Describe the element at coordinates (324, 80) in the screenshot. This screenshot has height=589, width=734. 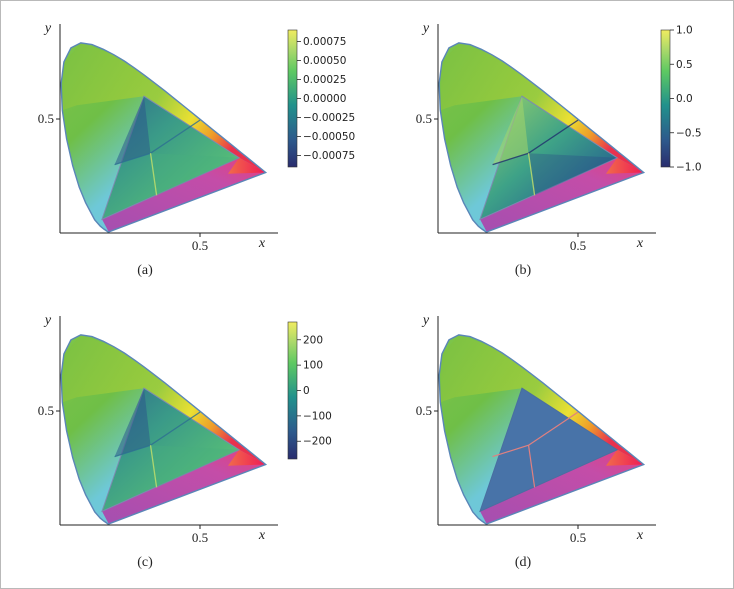
I see `colorbar-tick-label: 0.00025` at that location.